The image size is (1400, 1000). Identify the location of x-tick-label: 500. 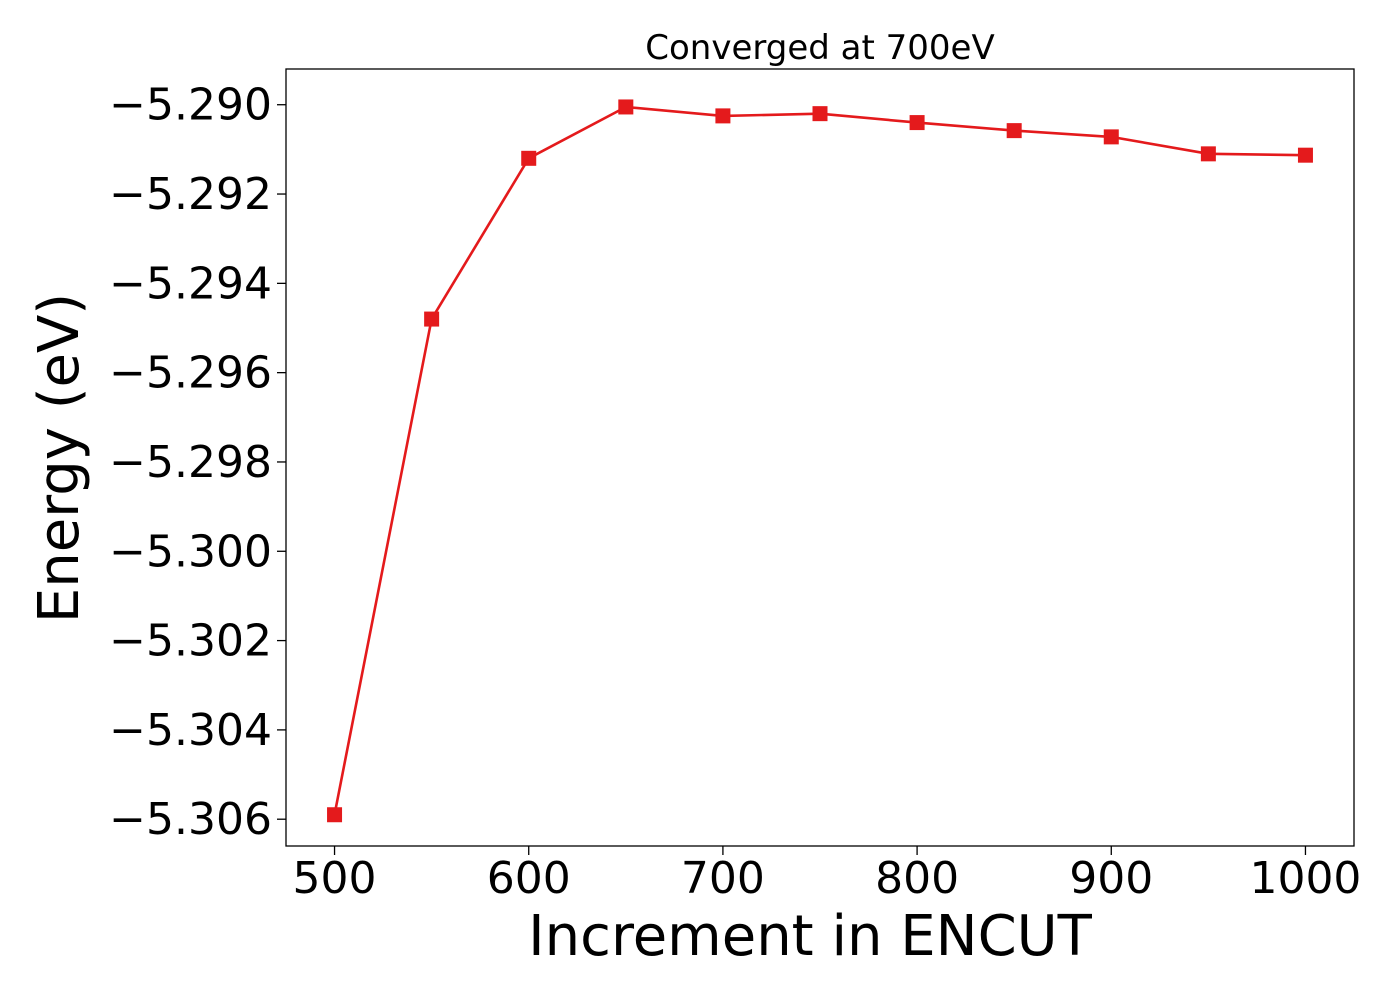
(335, 878).